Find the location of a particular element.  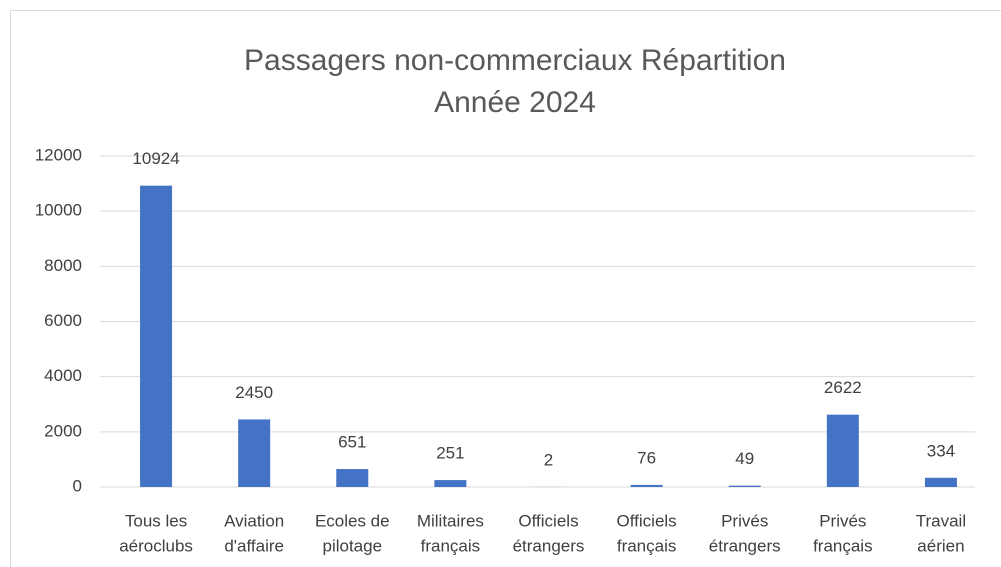

y-tick-label: 10000 is located at coordinates (58, 210).